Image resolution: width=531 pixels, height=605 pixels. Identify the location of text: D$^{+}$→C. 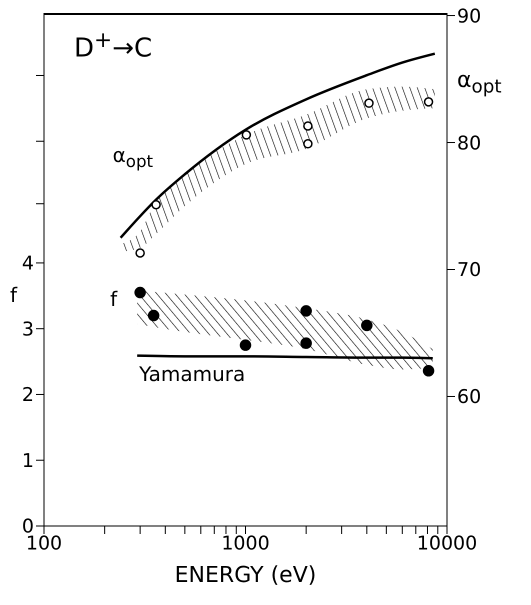
(113, 46).